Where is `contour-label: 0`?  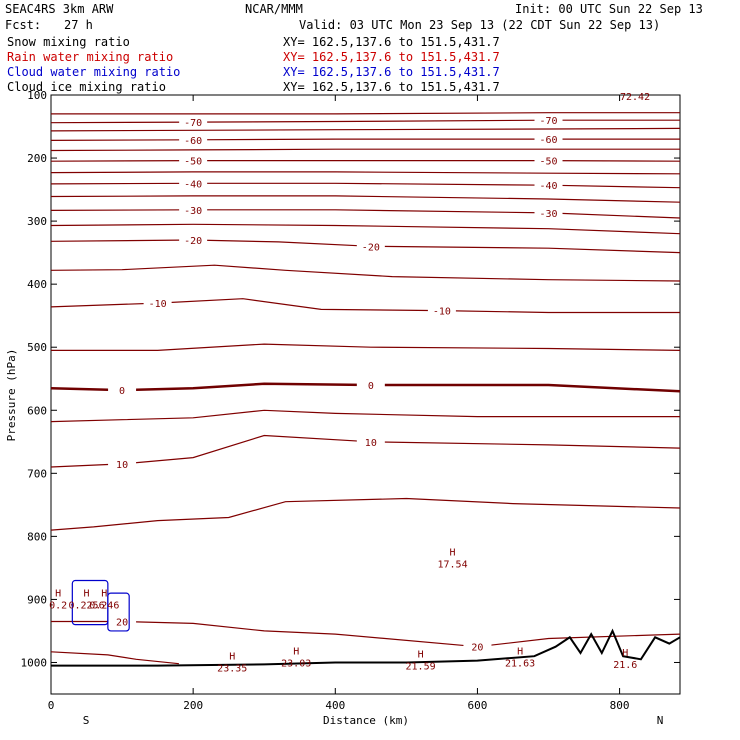
contour-label: 0 is located at coordinates (371, 386).